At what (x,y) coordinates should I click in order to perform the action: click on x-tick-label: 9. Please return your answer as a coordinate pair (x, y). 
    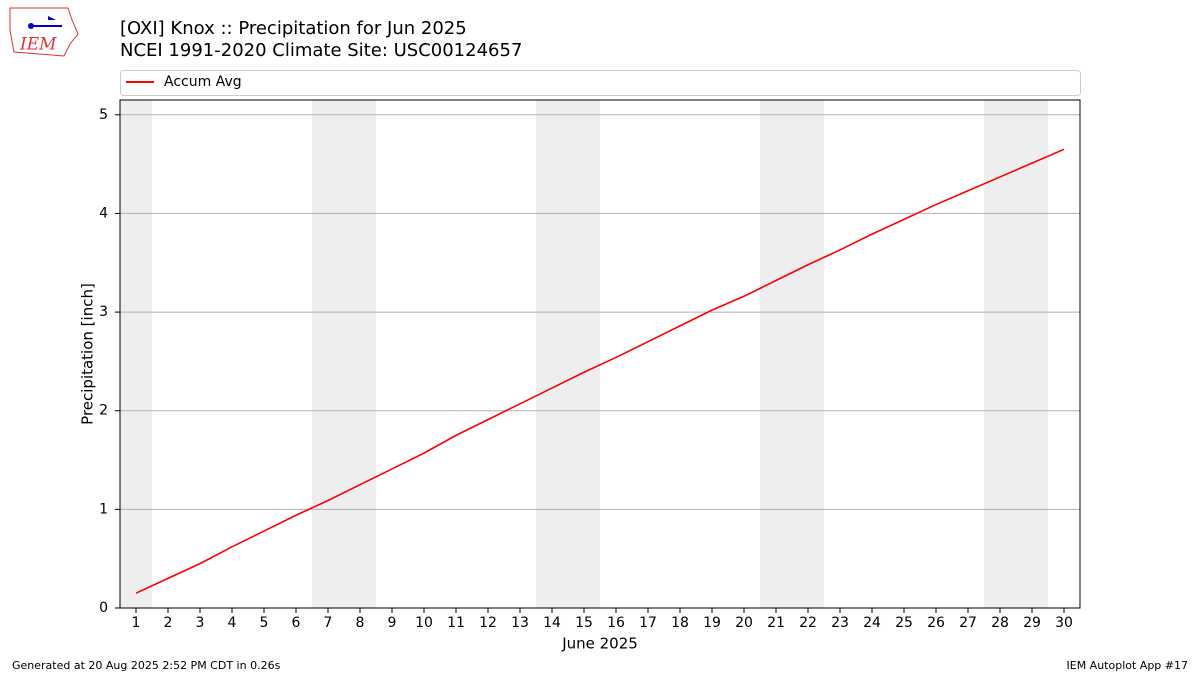
    Looking at the image, I should click on (392, 623).